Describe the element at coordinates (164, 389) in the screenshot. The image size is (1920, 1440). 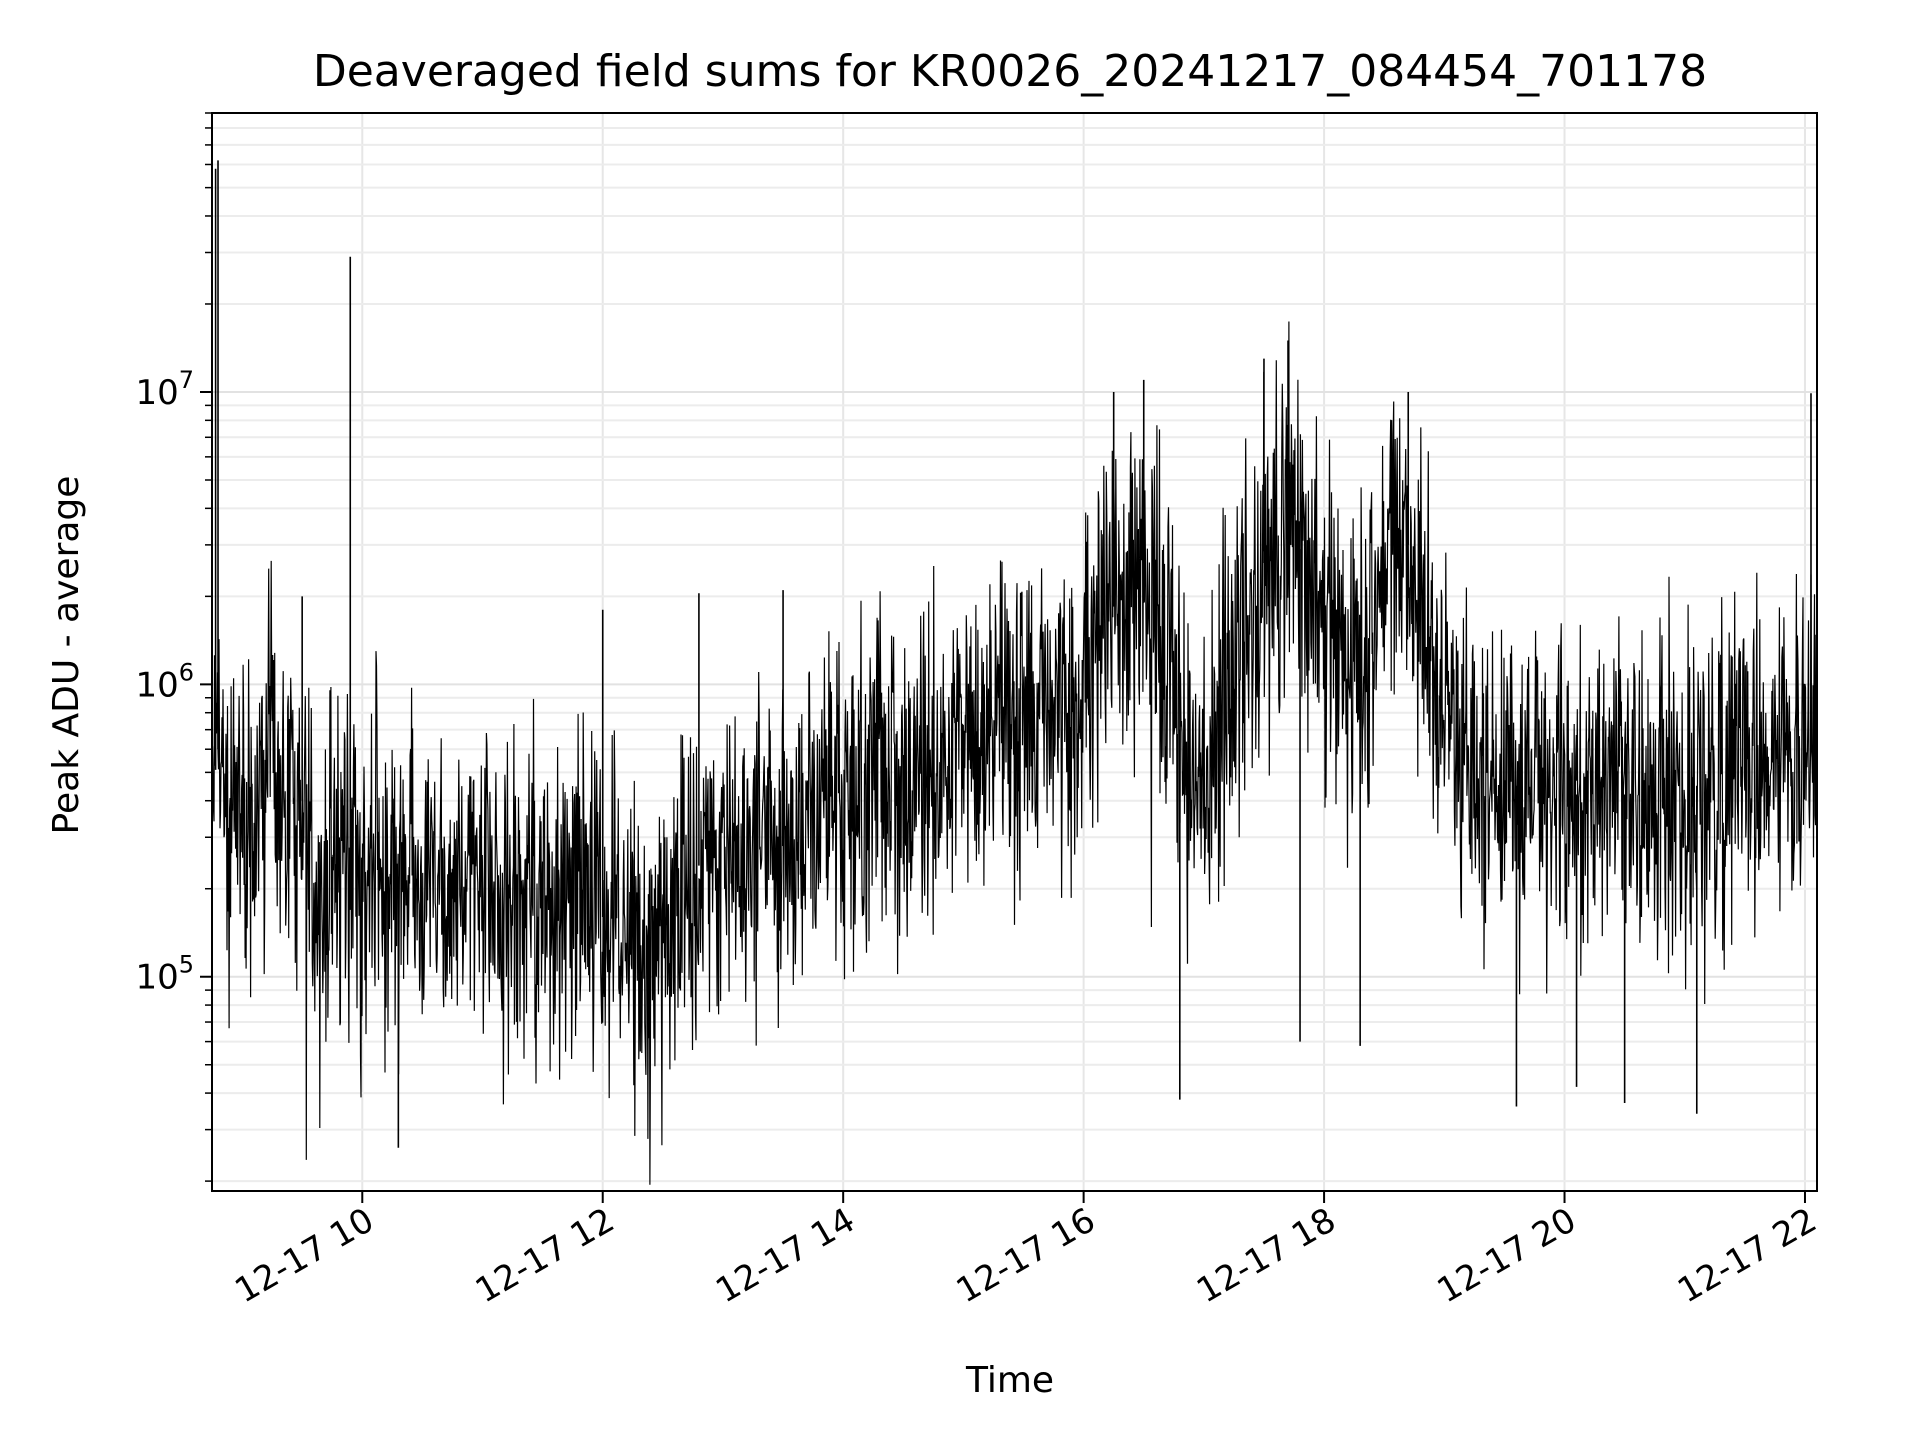
I see `y-tick-label: 10⁷` at that location.